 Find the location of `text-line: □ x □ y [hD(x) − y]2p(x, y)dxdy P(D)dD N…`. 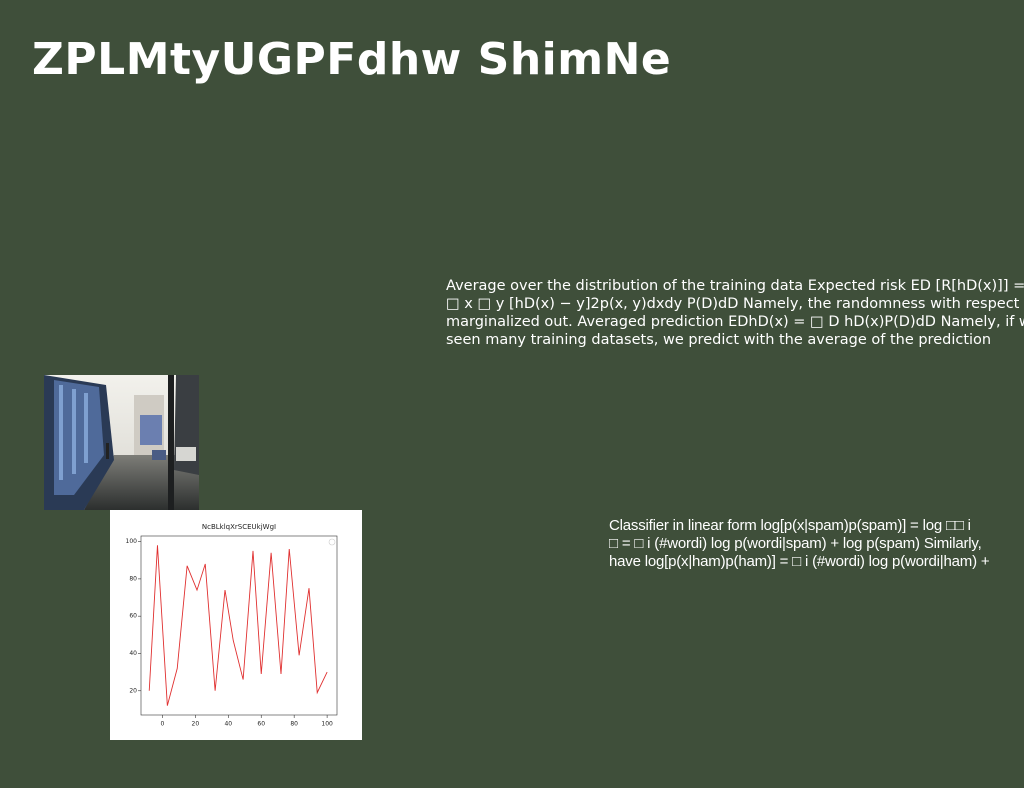

text-line: □ x □ y [hD(x) − y]2p(x, y)dxdy P(D)dD N… is located at coordinates (735, 304).